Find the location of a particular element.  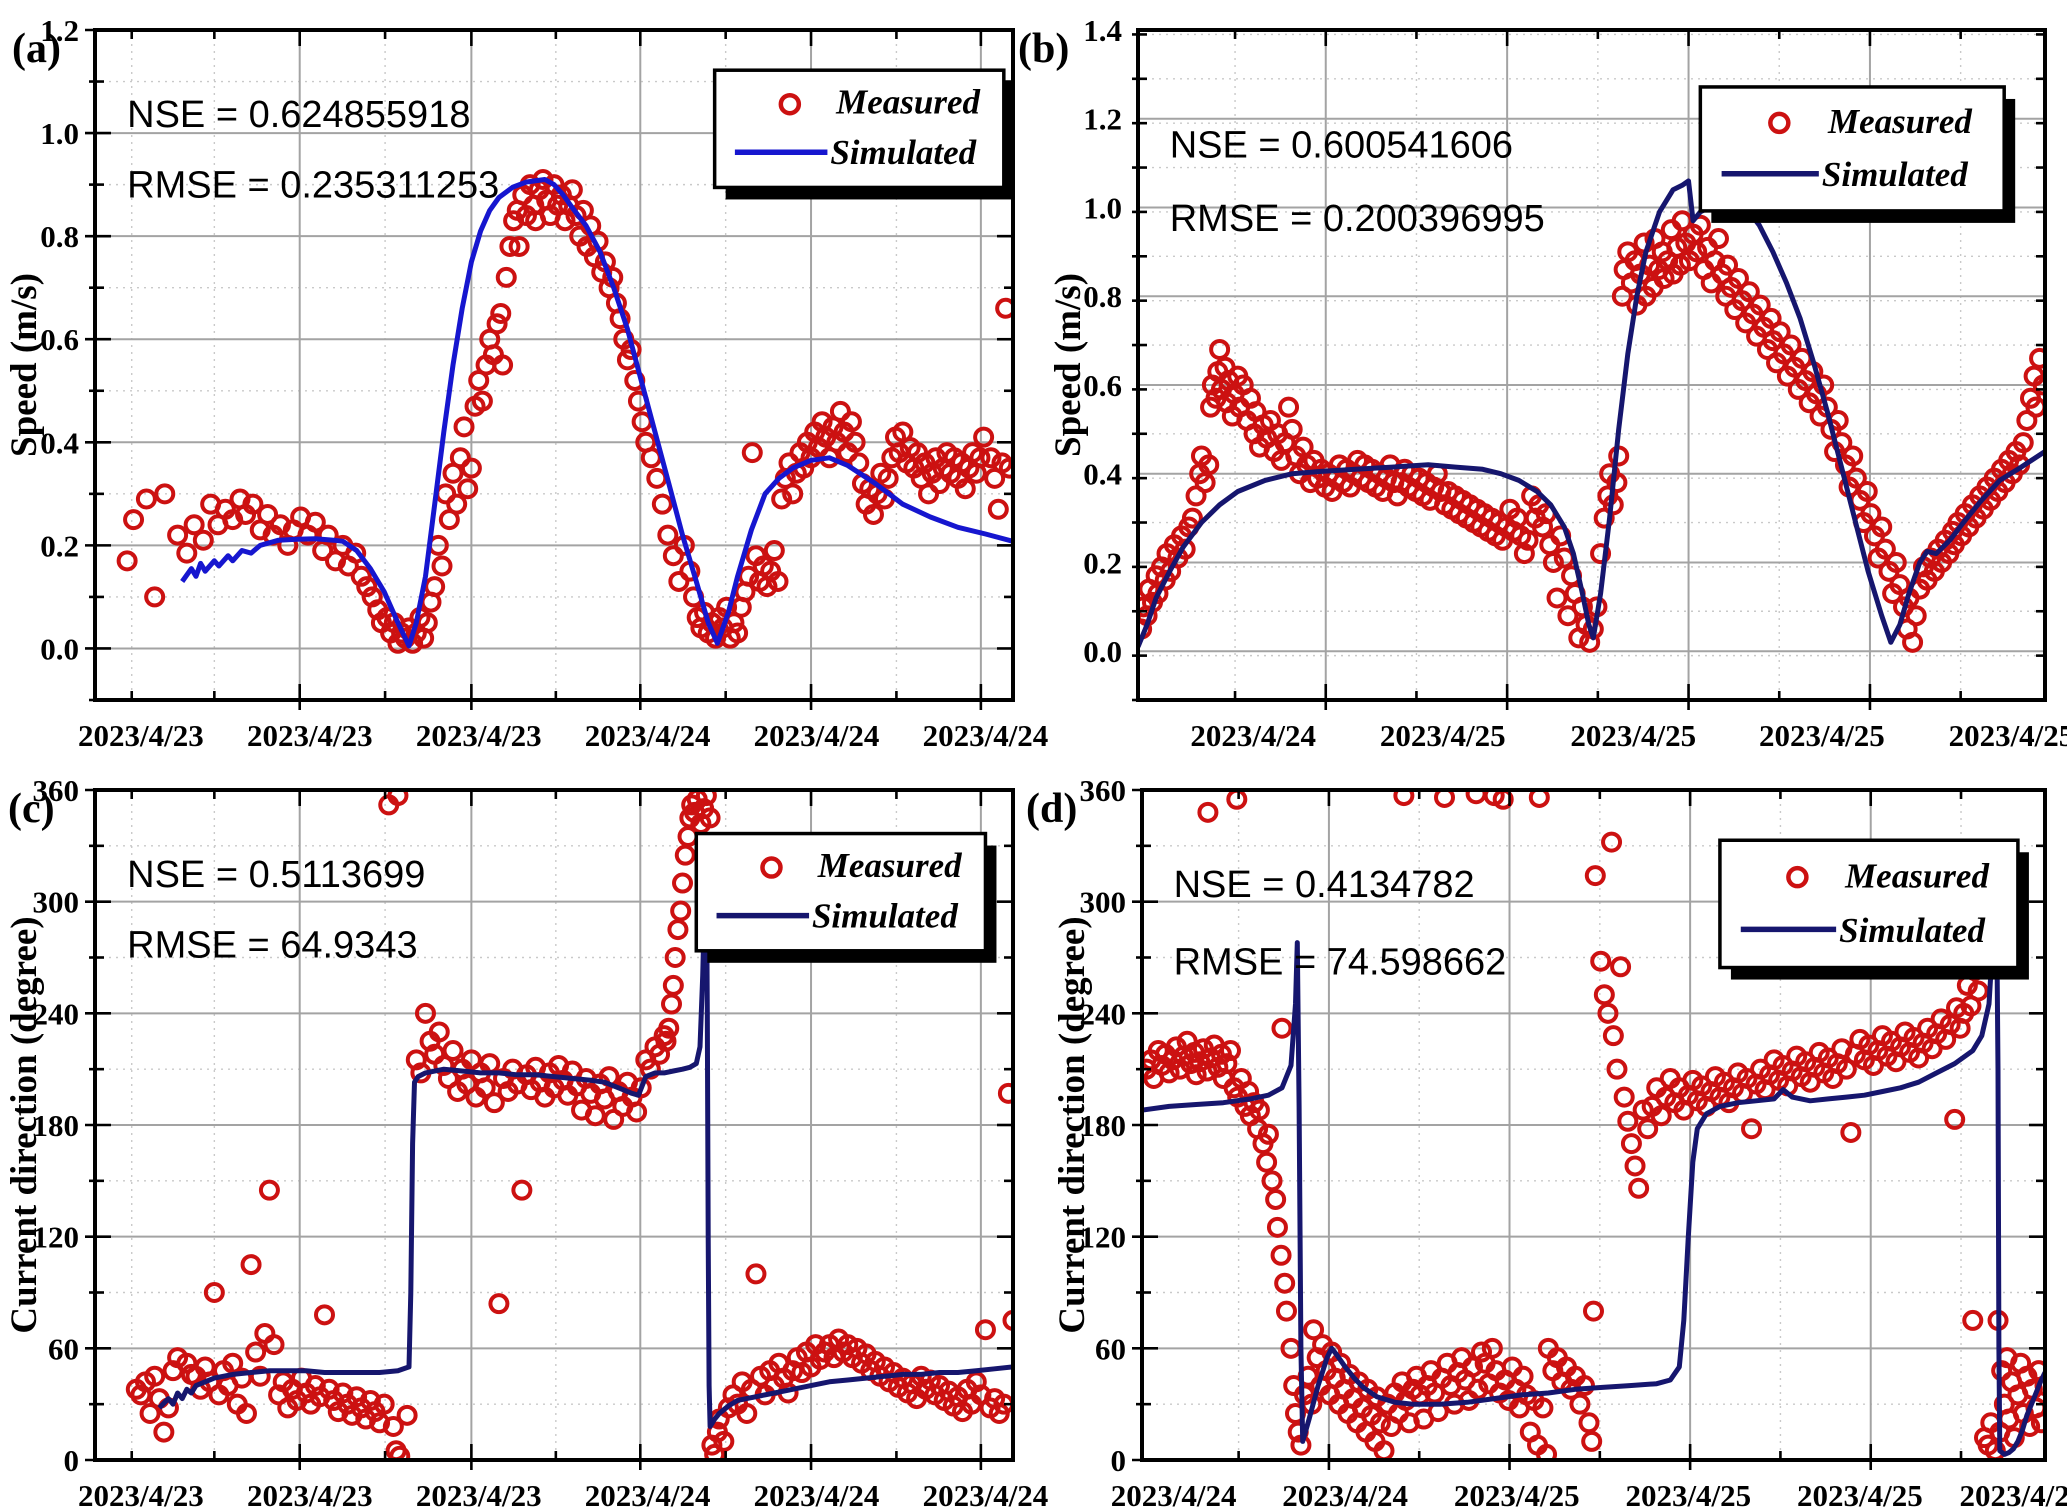

rmse-value: RMSE = 0.200396995 is located at coordinates (1357, 219).